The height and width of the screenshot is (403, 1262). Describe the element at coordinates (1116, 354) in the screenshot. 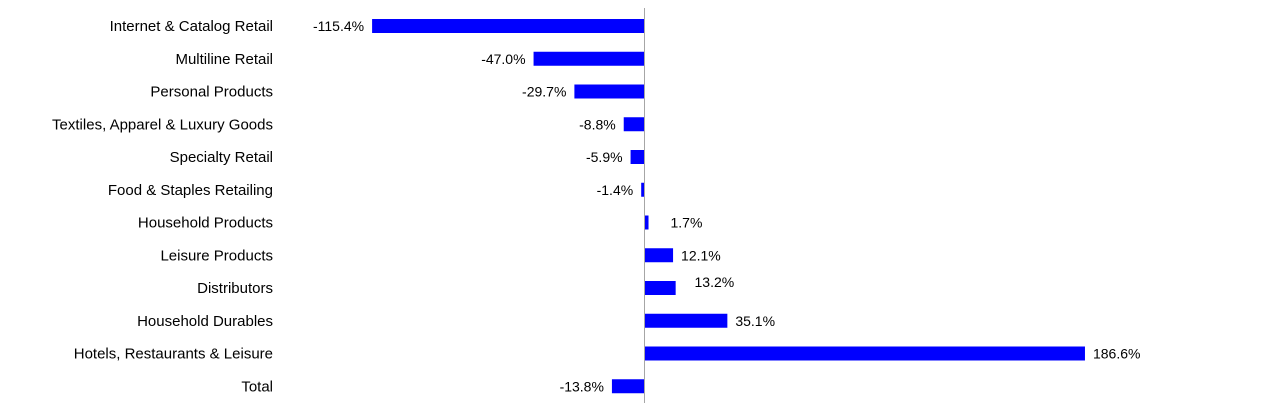

I see `data-label: 186.6%` at that location.